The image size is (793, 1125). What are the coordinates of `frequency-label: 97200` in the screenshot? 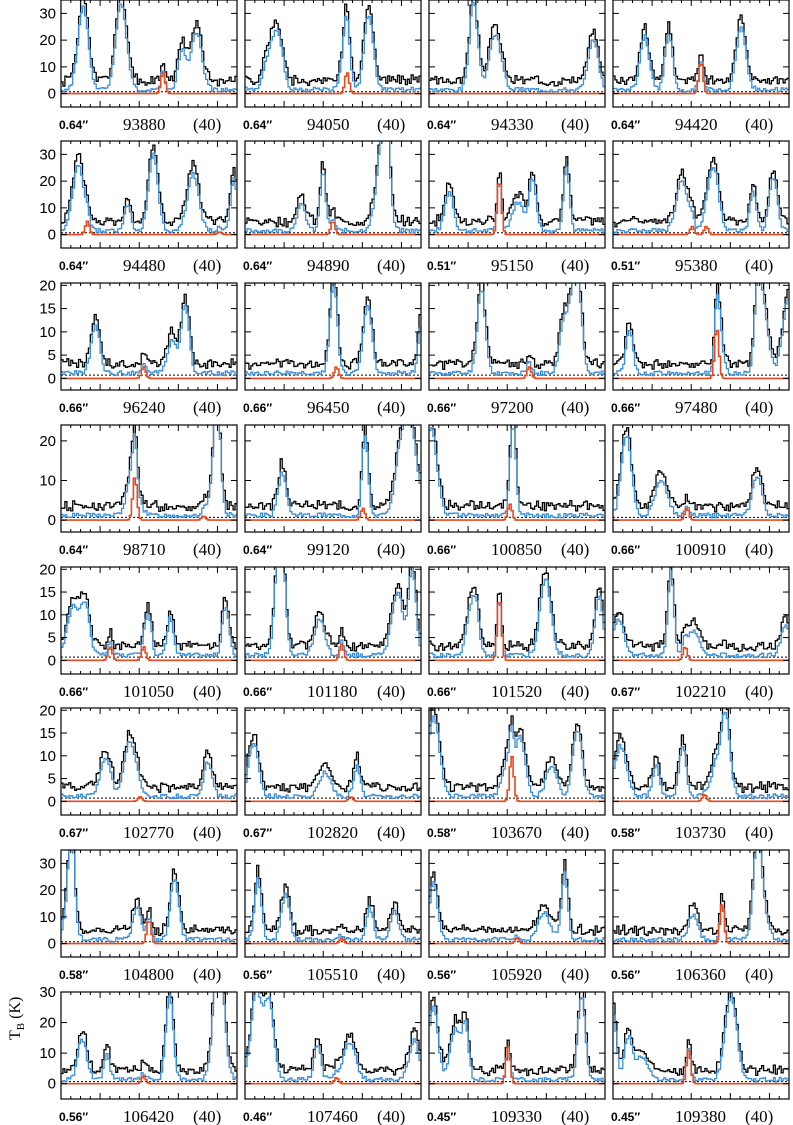 It's located at (512, 407).